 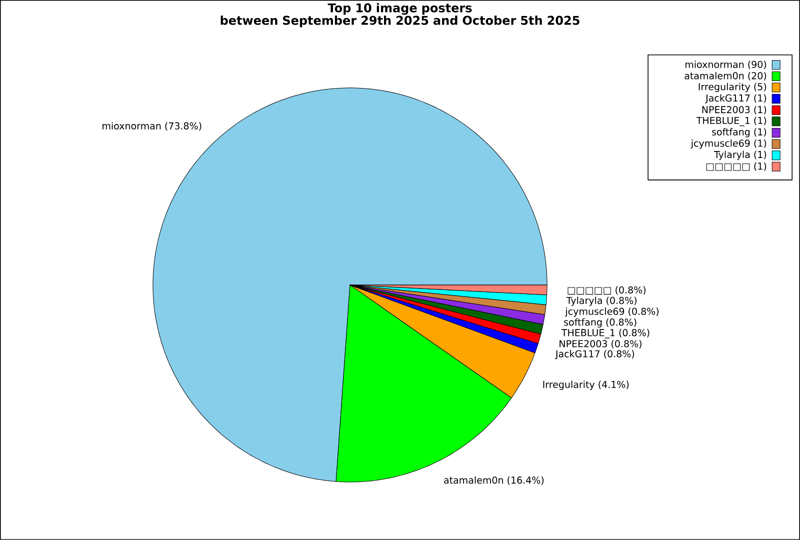 What do you see at coordinates (739, 133) in the screenshot?
I see `legend-label: softfang (1)` at bounding box center [739, 133].